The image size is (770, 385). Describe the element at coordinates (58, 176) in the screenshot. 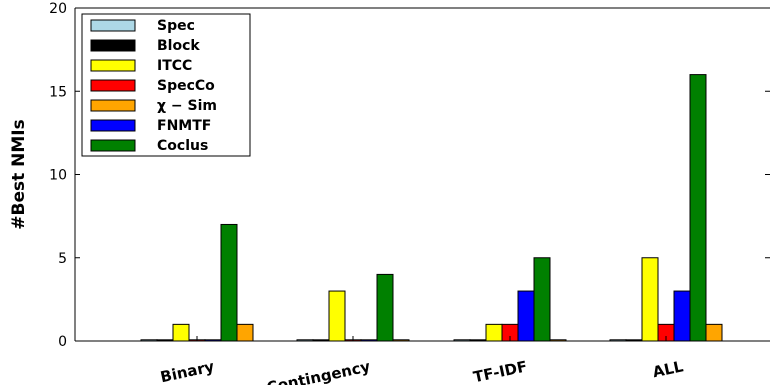

I see `y-tick-label: 10` at that location.